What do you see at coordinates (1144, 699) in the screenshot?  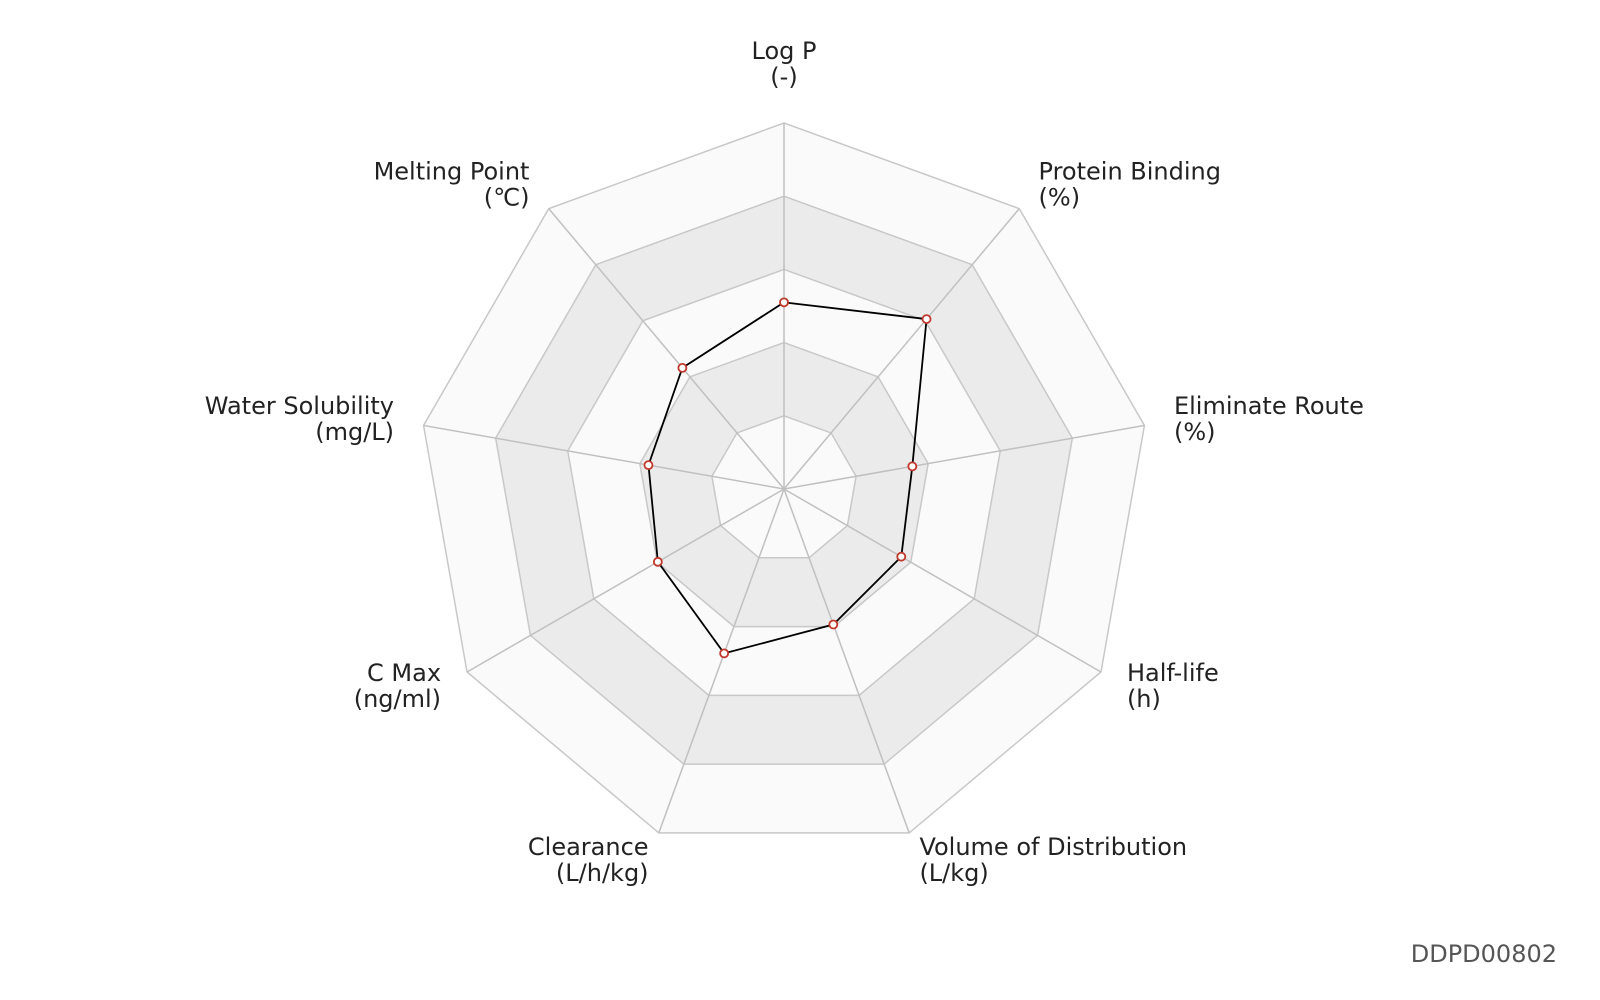 I see `axis-unit: (h)` at bounding box center [1144, 699].